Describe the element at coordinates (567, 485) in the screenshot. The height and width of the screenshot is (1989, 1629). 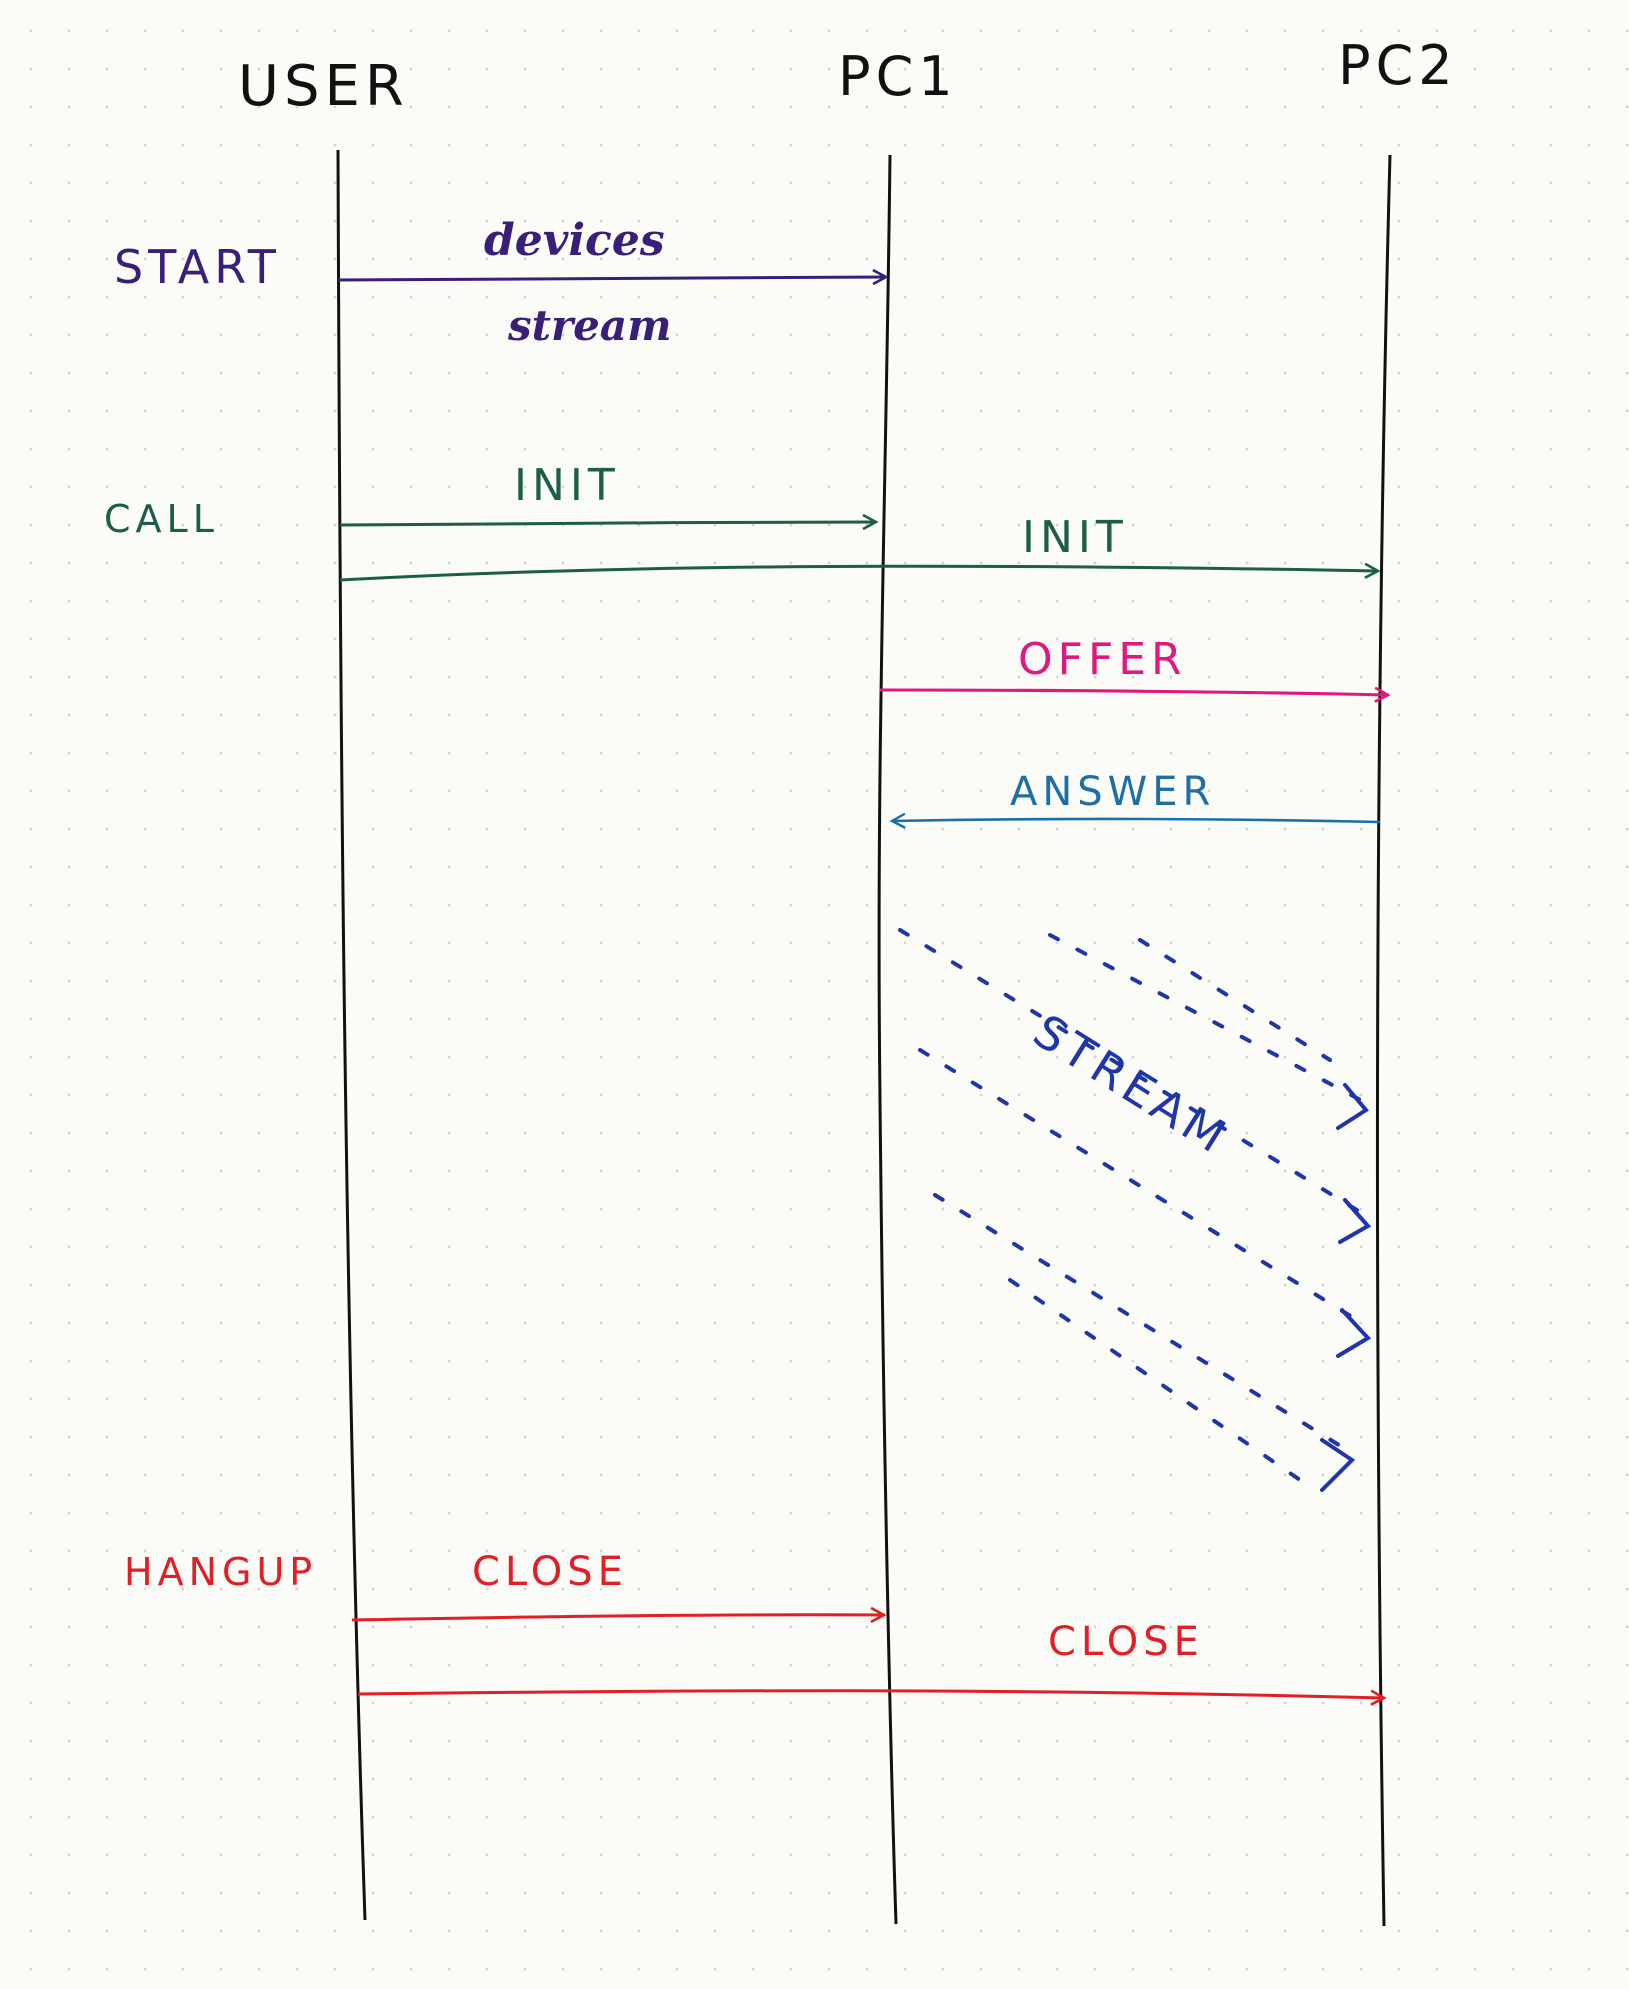
I see `message-init-pc1-label: INIT` at that location.